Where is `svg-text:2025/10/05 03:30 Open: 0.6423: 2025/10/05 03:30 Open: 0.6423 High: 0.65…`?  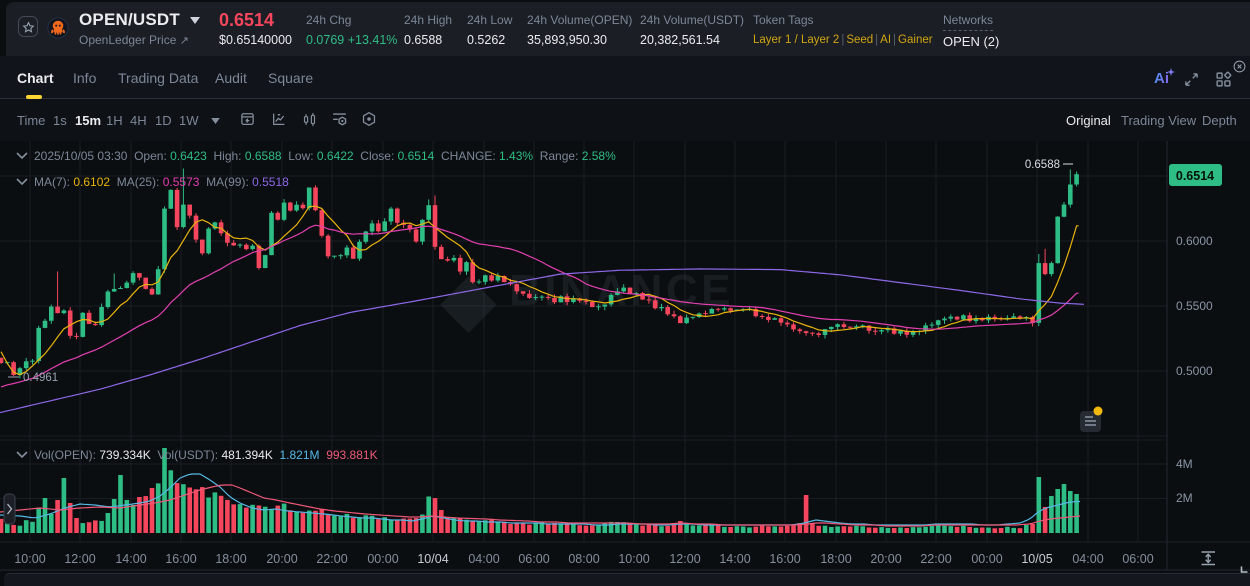
svg-text:2025/10/05 03:30 Open: 0.6423: 2025/10/05 03:30 Open: 0.6423 High: 0.65… is located at coordinates (325, 156).